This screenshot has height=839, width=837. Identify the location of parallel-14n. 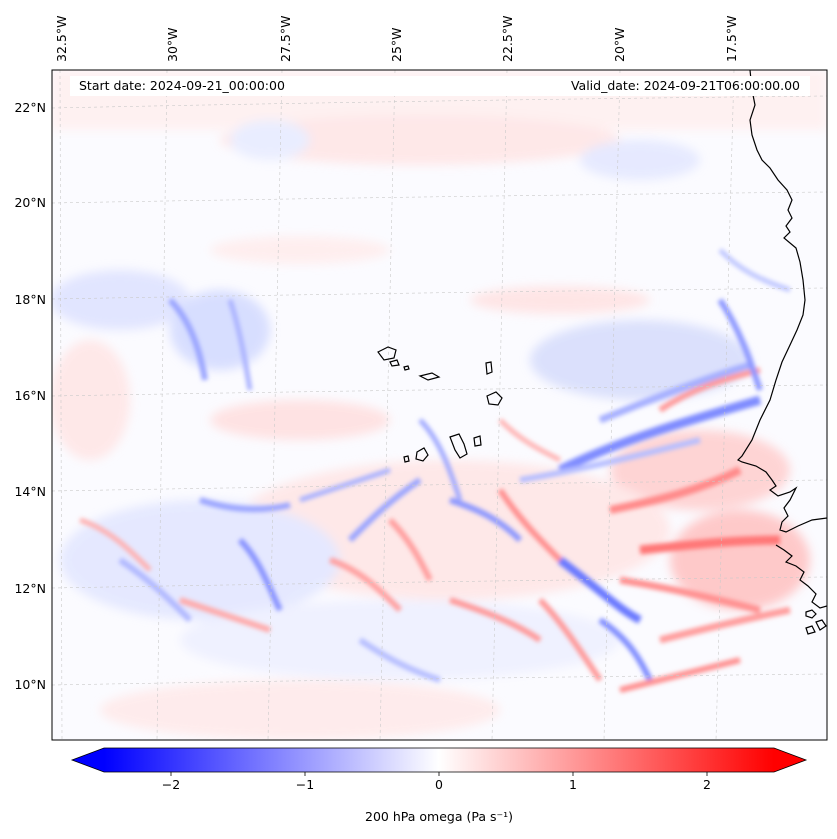
(439, 485).